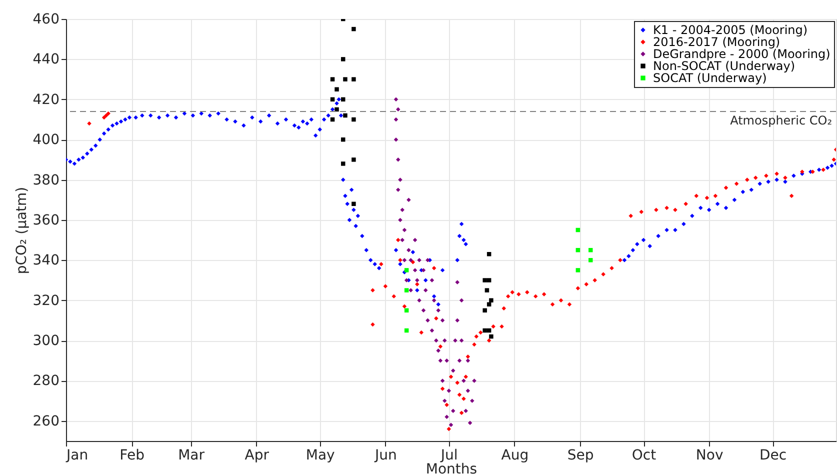  What do you see at coordinates (710, 78) in the screenshot?
I see `legend-label: SOCAT (Underway)` at bounding box center [710, 78].